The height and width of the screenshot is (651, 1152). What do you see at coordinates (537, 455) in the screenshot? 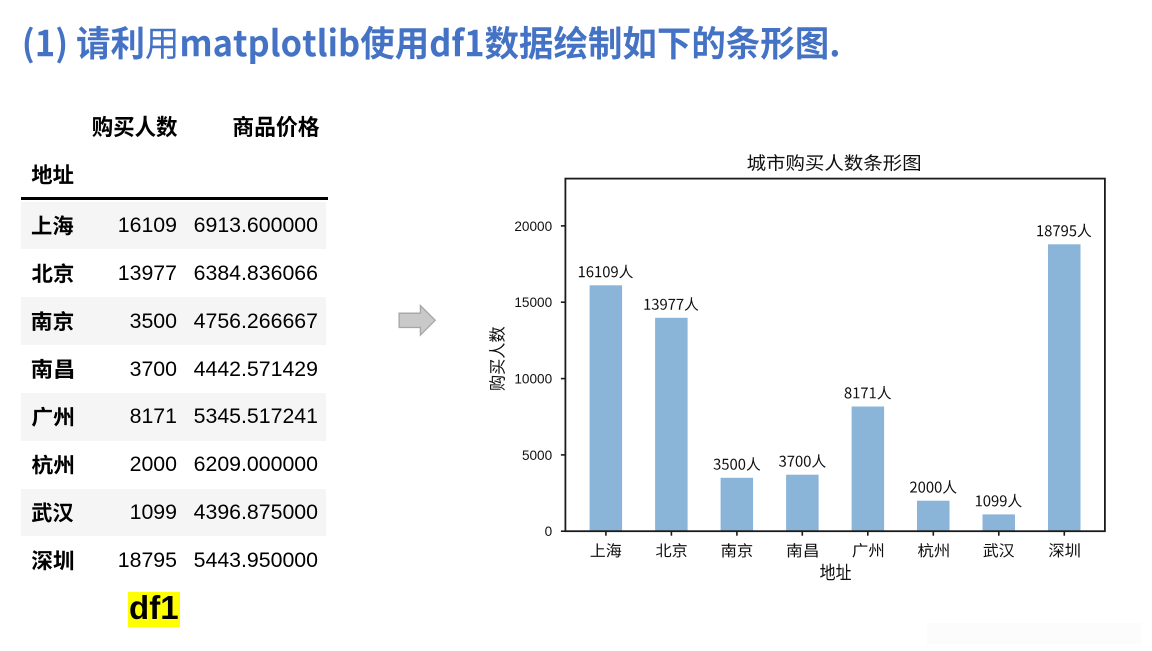
I see `svg-text: 5000` at bounding box center [537, 455].